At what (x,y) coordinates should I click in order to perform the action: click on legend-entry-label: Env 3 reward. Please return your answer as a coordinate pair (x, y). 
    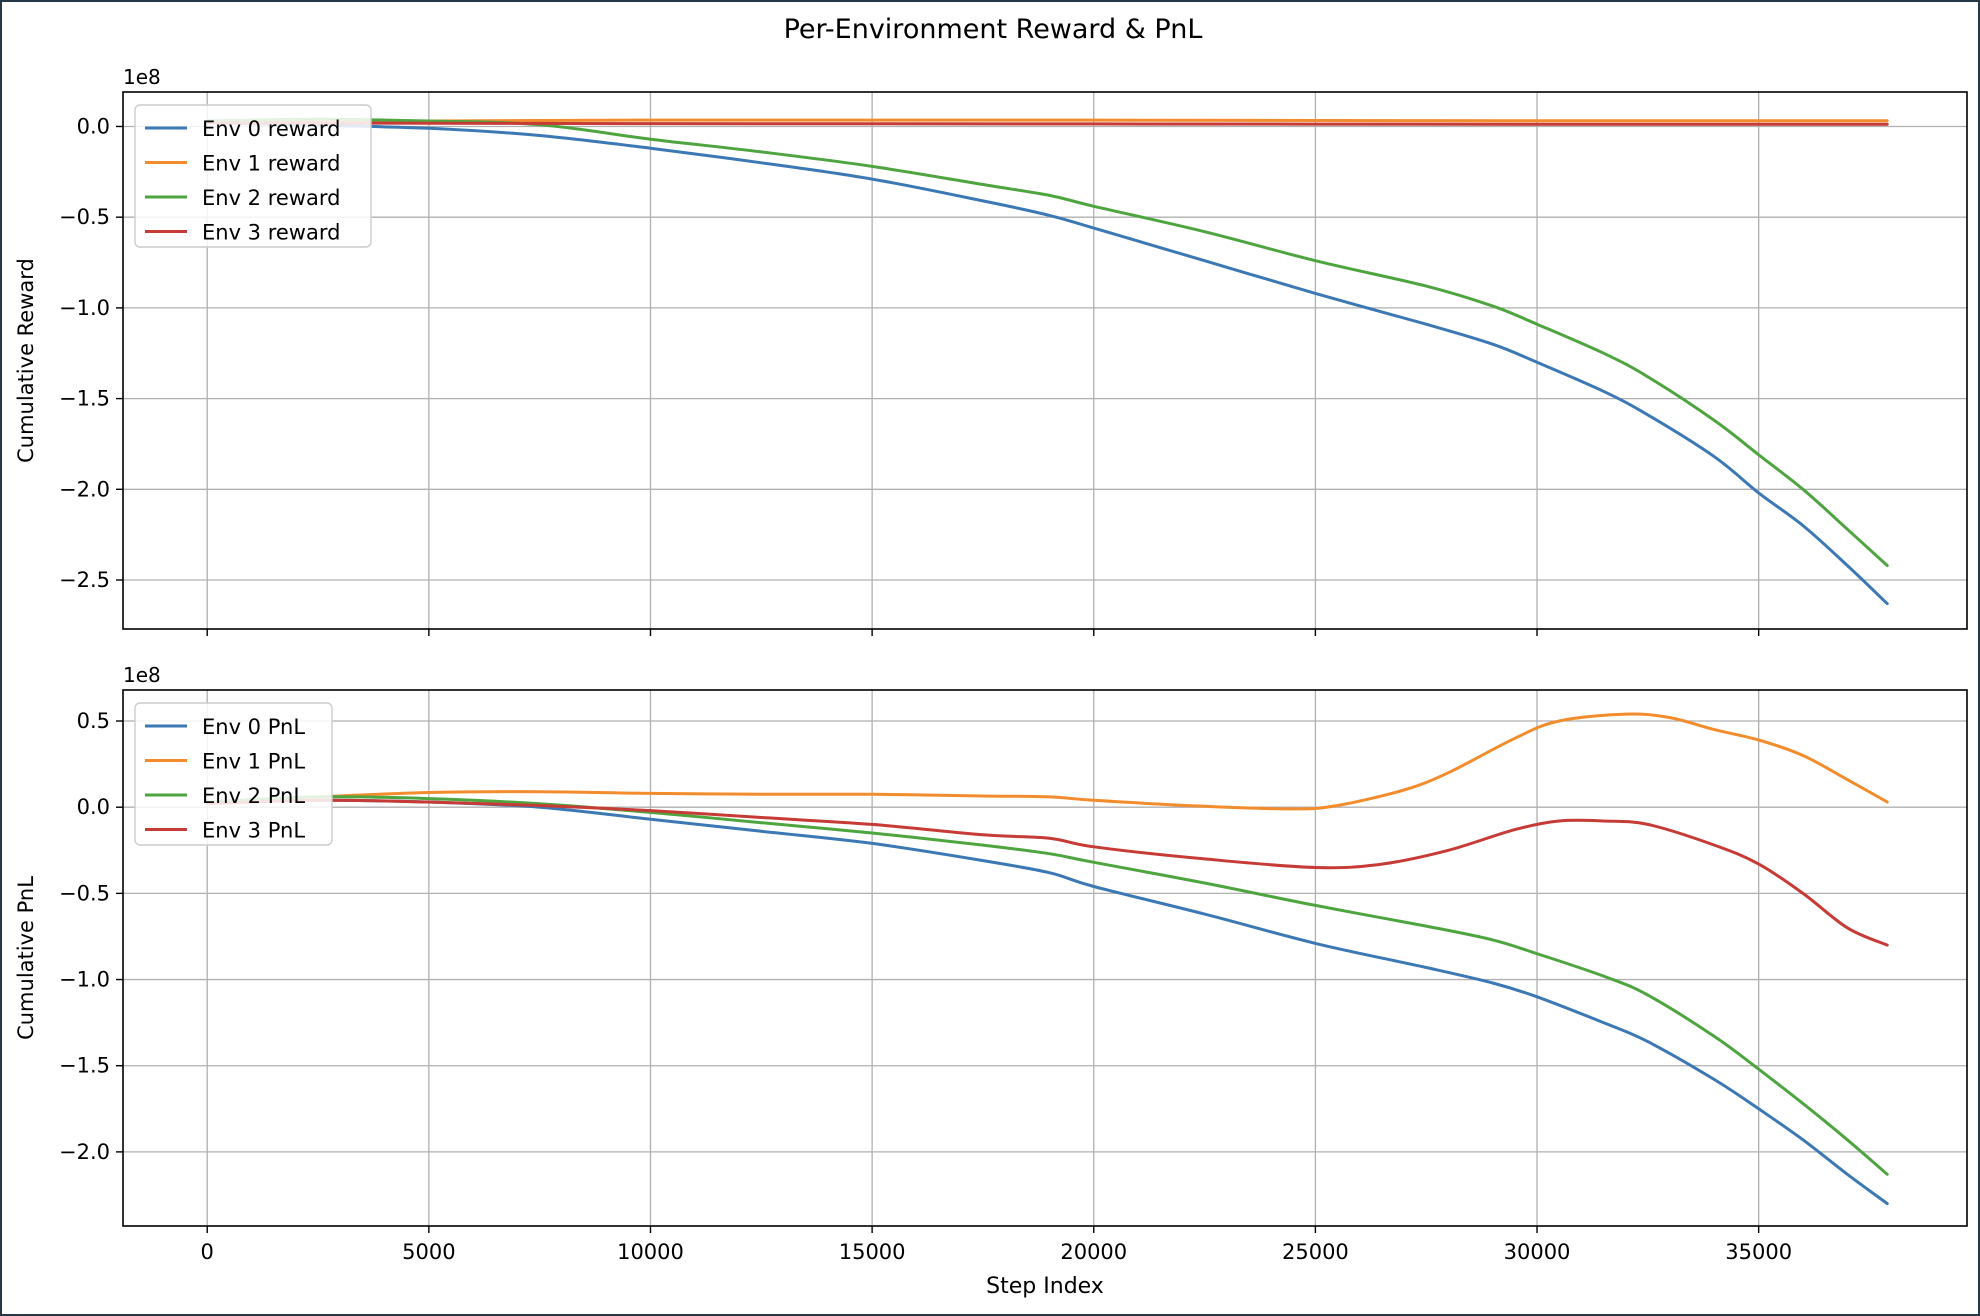
    Looking at the image, I should click on (271, 233).